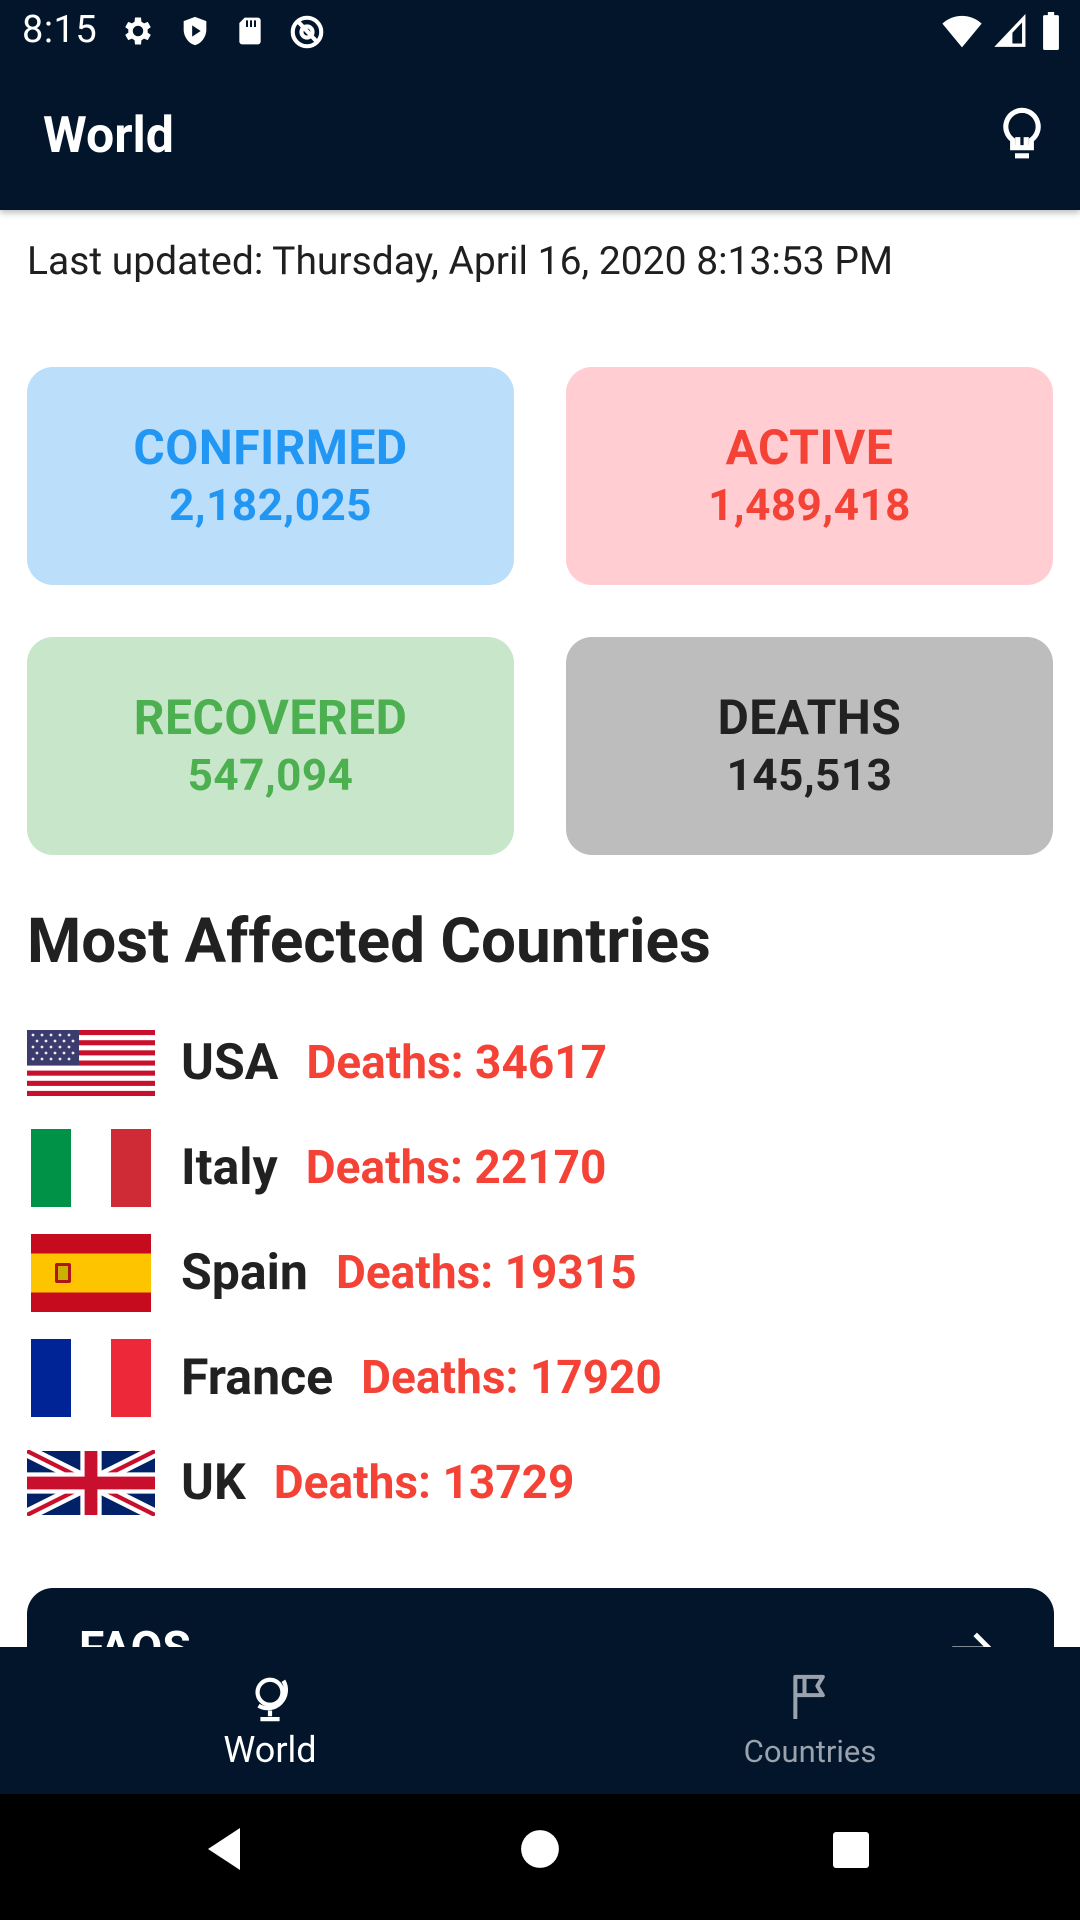 This screenshot has height=1920, width=1080. I want to click on country-deaths: Deaths: 22170, so click(456, 1168).